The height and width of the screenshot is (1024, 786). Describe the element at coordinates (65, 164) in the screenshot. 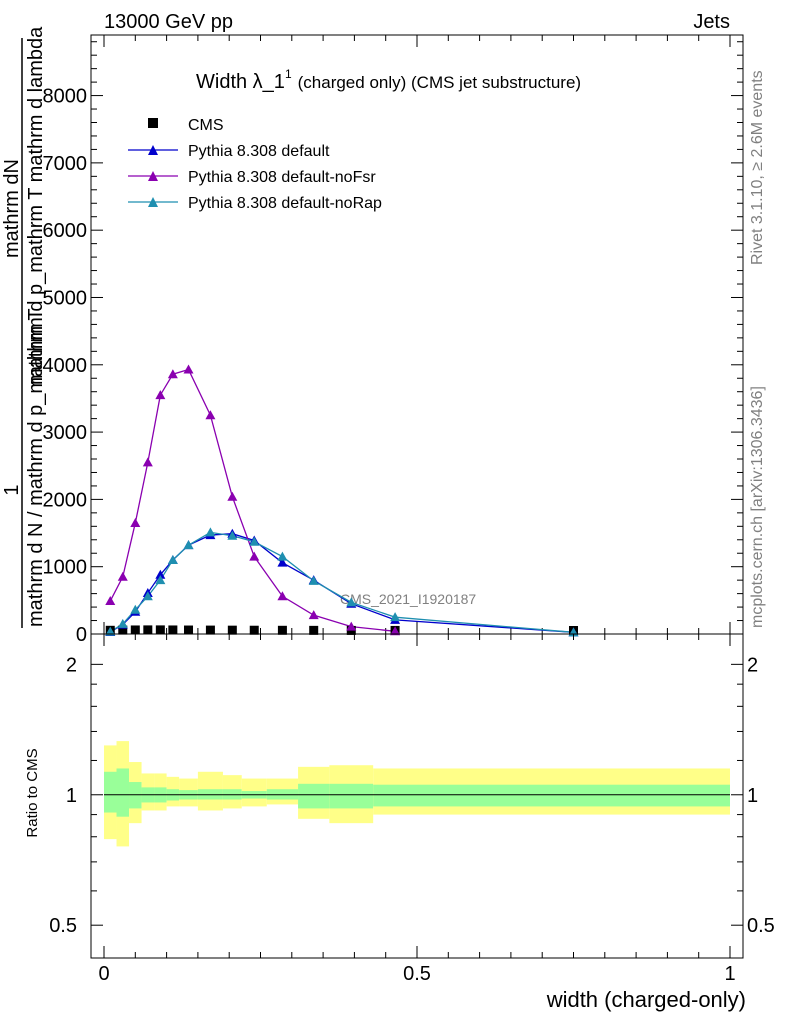

I see `main-y-tick-label: 7000` at that location.